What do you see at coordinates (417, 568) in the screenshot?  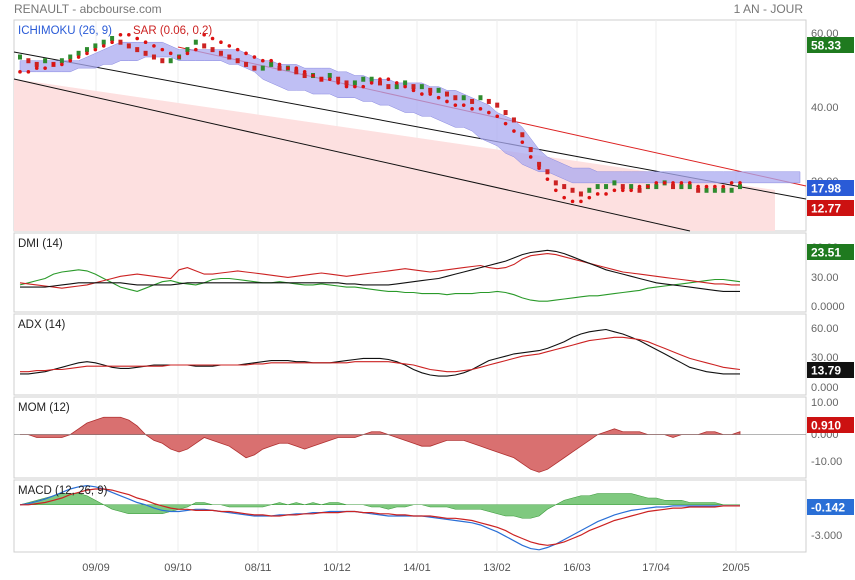 I see `x-tick-label: 14/01` at bounding box center [417, 568].